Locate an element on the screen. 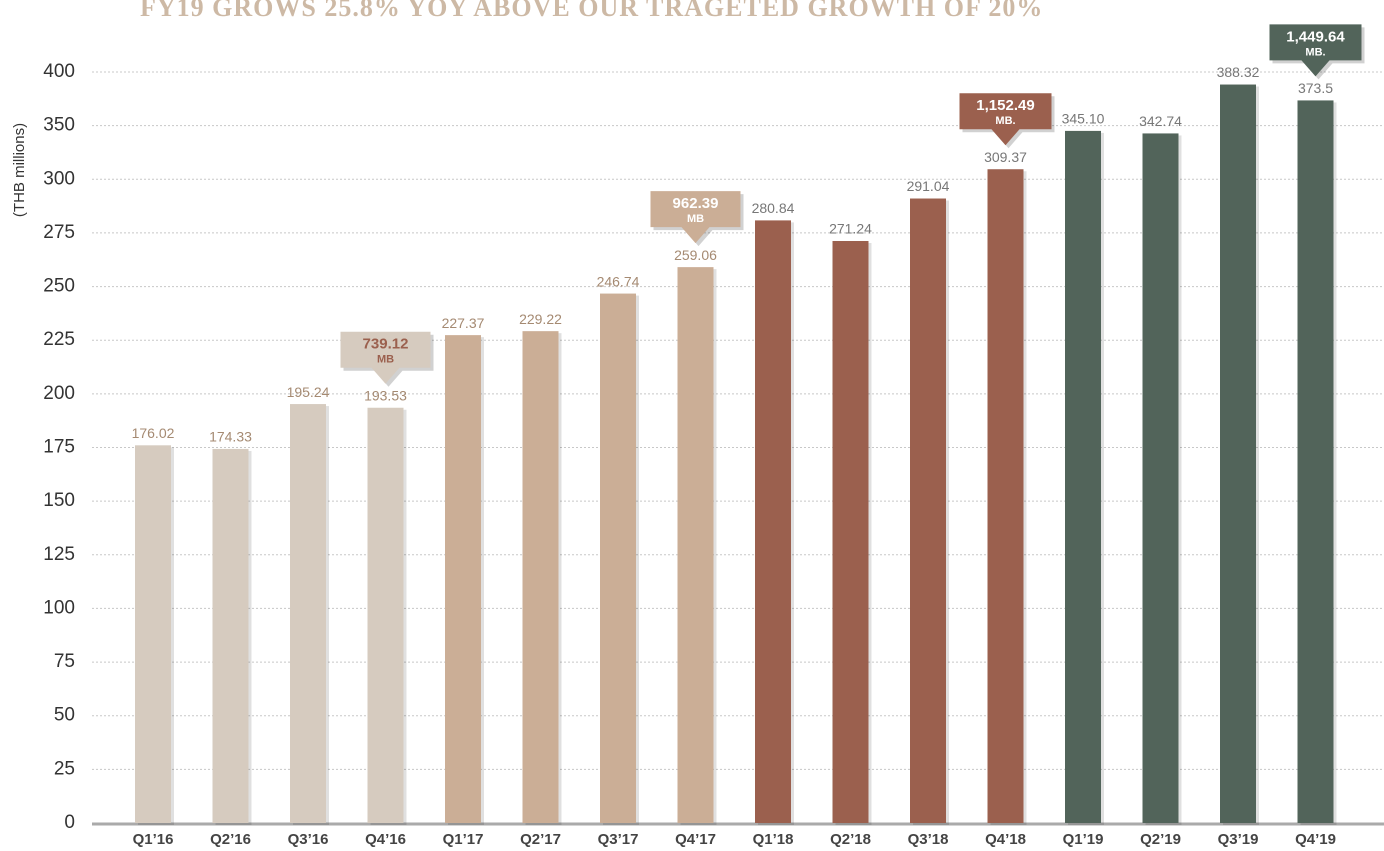 The height and width of the screenshot is (851, 1384). y-tick-label: 75 is located at coordinates (64, 661).